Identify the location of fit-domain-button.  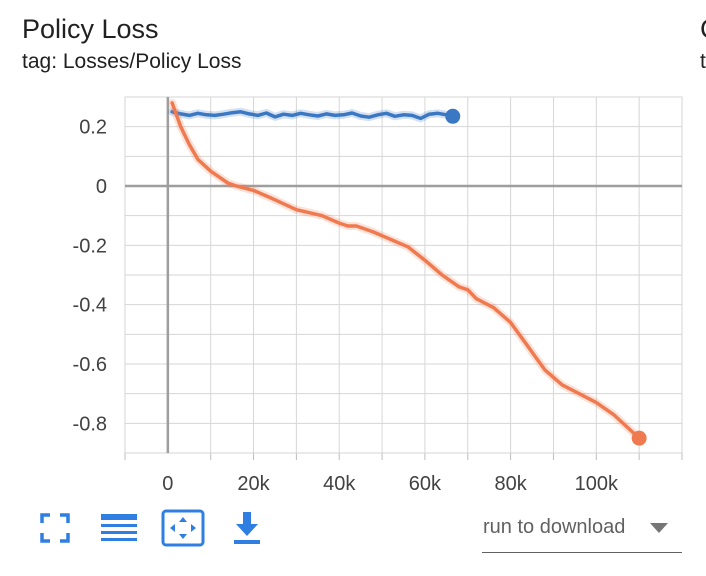
(183, 528).